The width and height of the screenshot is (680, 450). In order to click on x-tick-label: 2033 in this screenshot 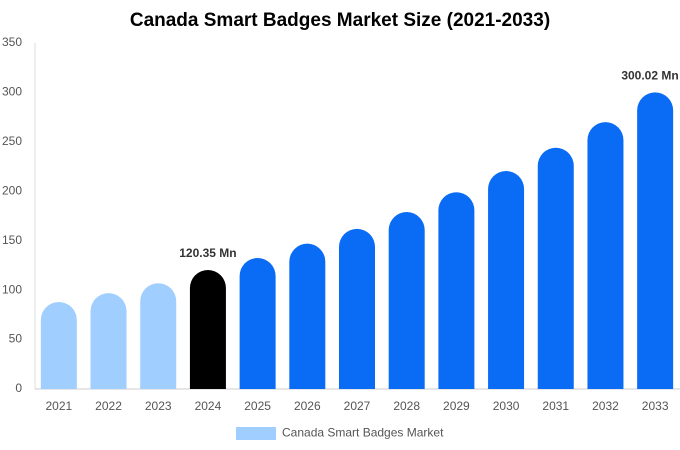, I will do `click(655, 406)`.